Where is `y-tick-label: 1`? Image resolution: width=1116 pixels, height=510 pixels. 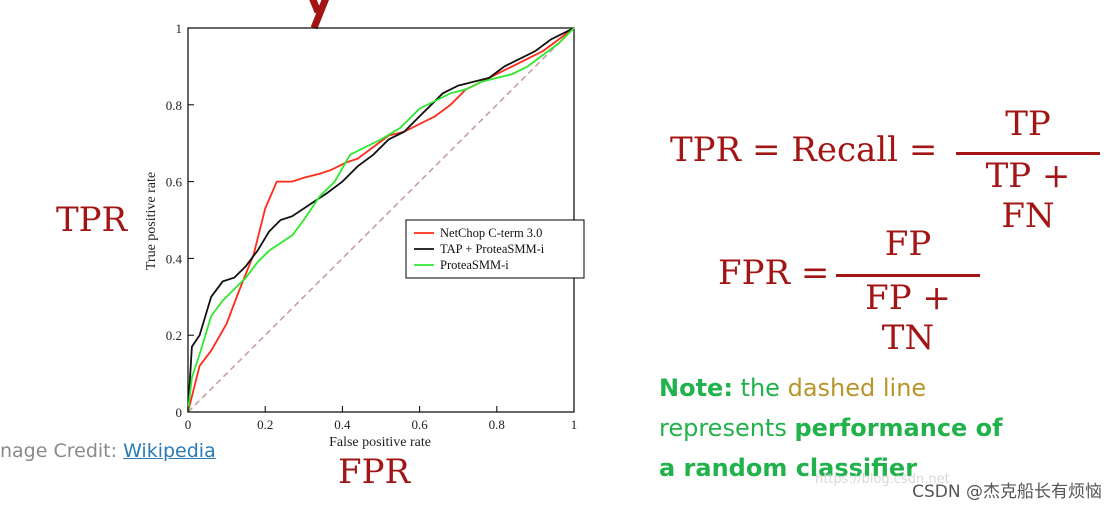
y-tick-label: 1 is located at coordinates (179, 28).